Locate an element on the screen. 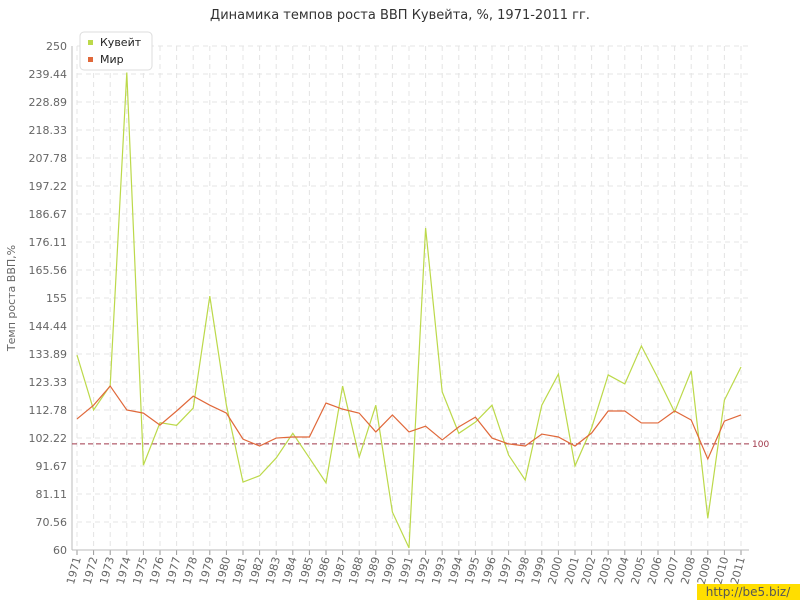  y-tick-label: 207.78 is located at coordinates (48, 158).